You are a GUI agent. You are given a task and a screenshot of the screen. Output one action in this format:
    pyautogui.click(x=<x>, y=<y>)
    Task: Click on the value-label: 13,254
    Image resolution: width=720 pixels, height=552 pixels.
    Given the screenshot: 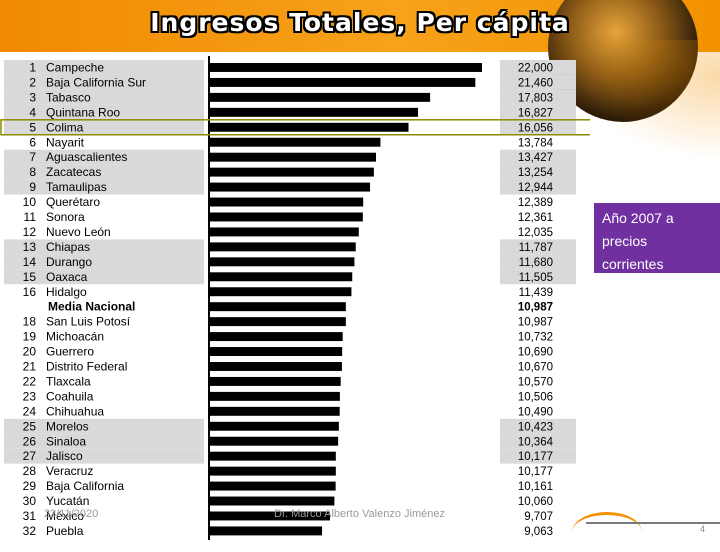 What is the action you would take?
    pyautogui.click(x=536, y=173)
    